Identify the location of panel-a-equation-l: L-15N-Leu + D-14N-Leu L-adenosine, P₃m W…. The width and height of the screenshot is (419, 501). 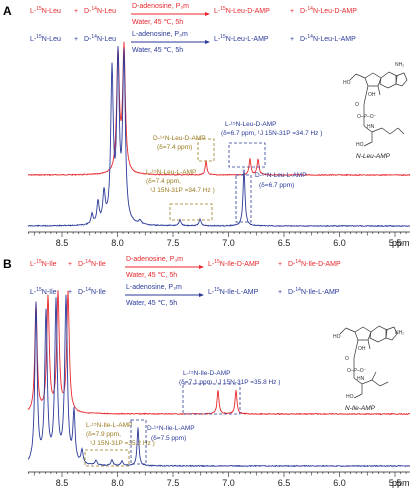
(109, 42).